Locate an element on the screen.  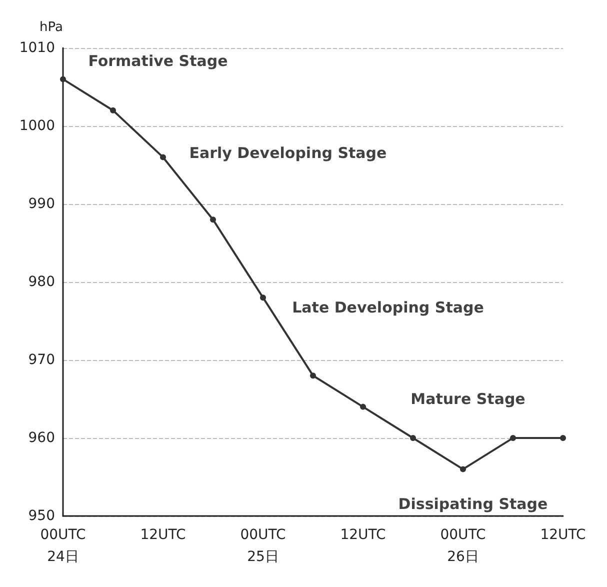
y-tick-label: 990 is located at coordinates (41, 204).